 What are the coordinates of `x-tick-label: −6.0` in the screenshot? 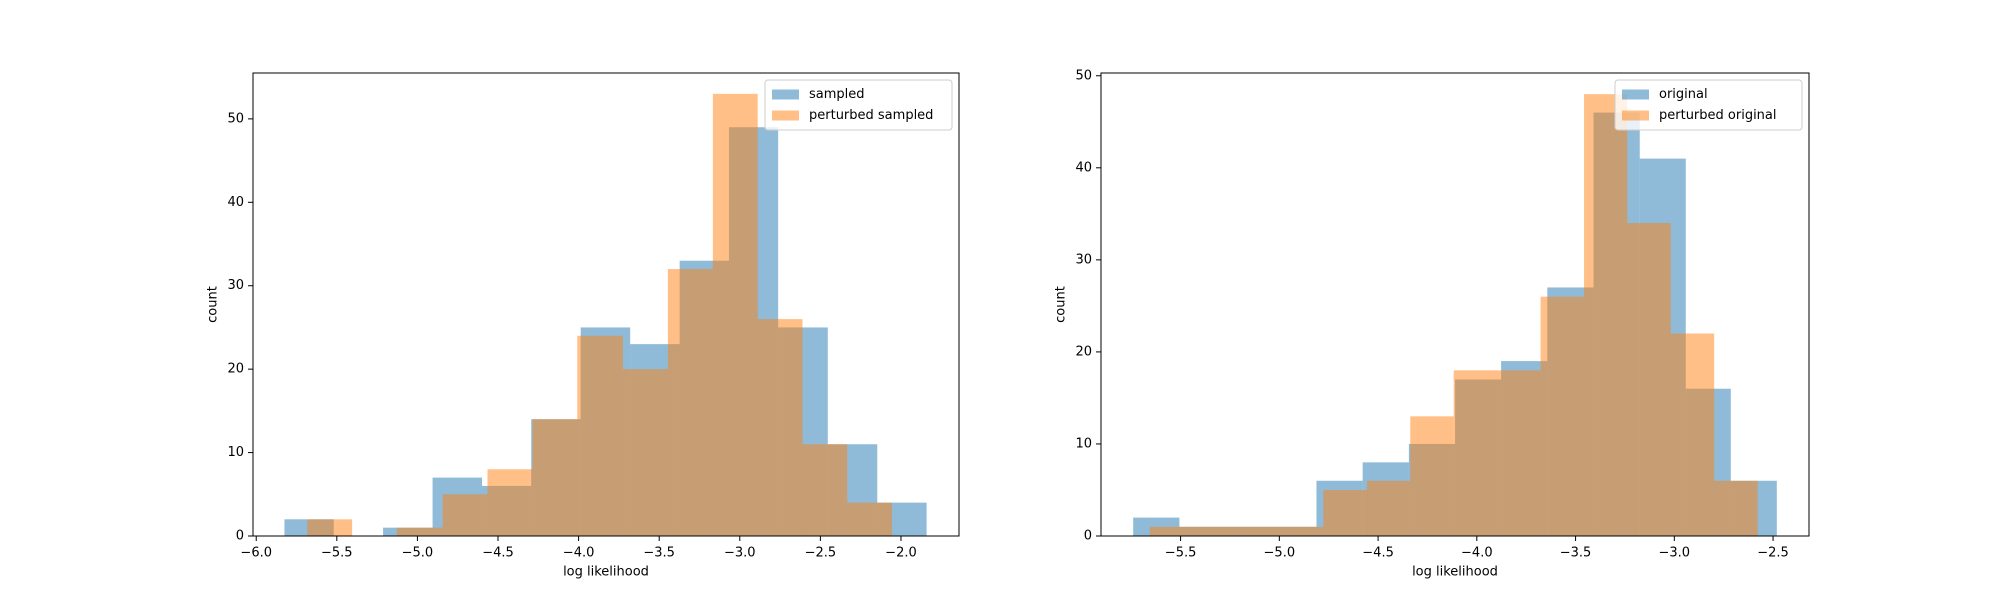 It's located at (256, 553).